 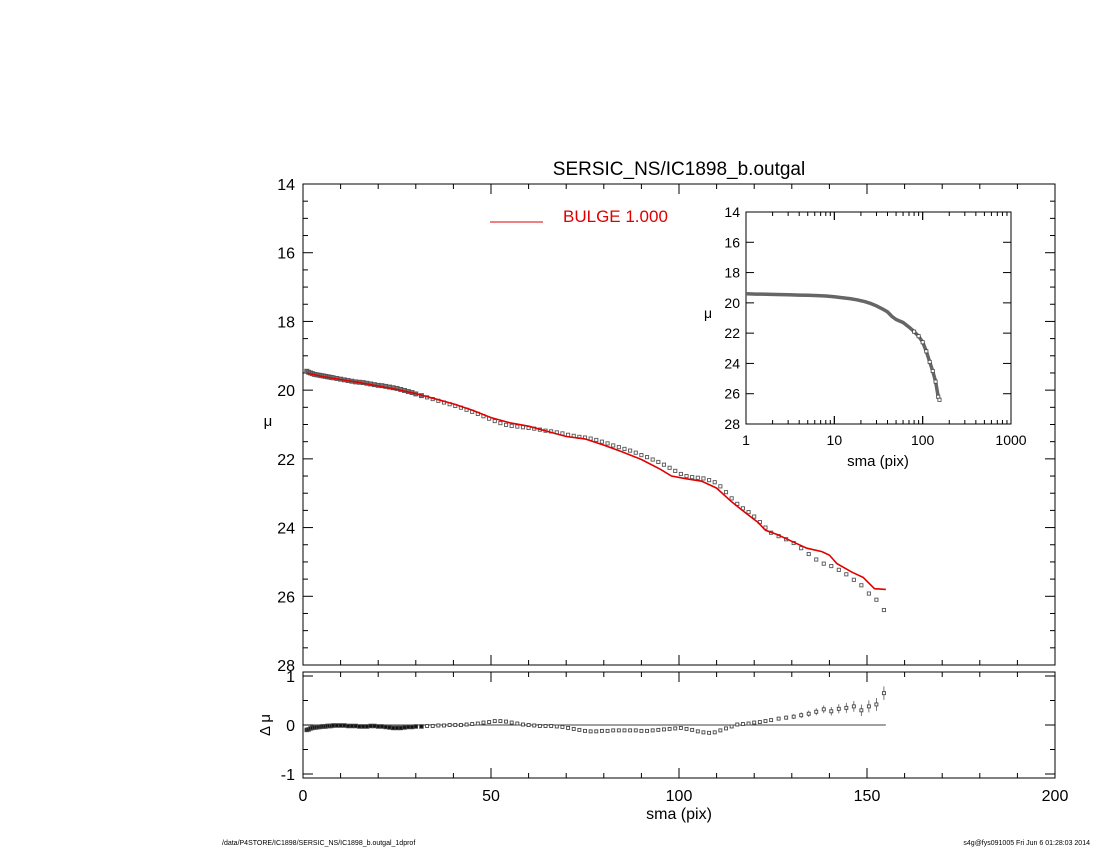 I want to click on residual-ylabel: Δ μ, so click(x=265, y=725).